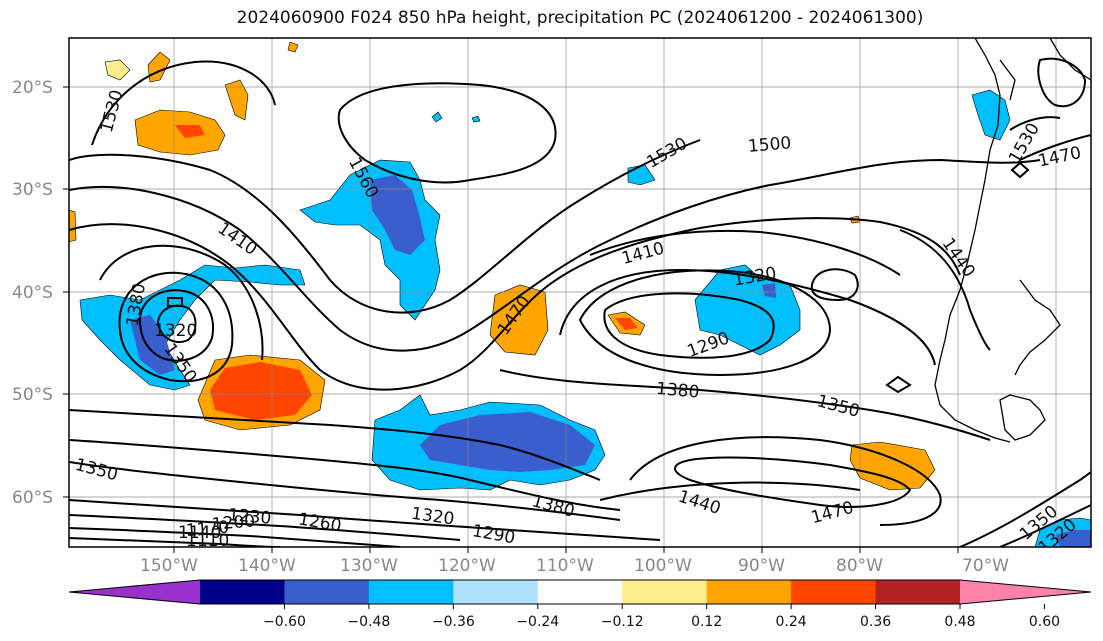 The image size is (1103, 641). I want to click on contour-label: 1230, so click(249, 517).